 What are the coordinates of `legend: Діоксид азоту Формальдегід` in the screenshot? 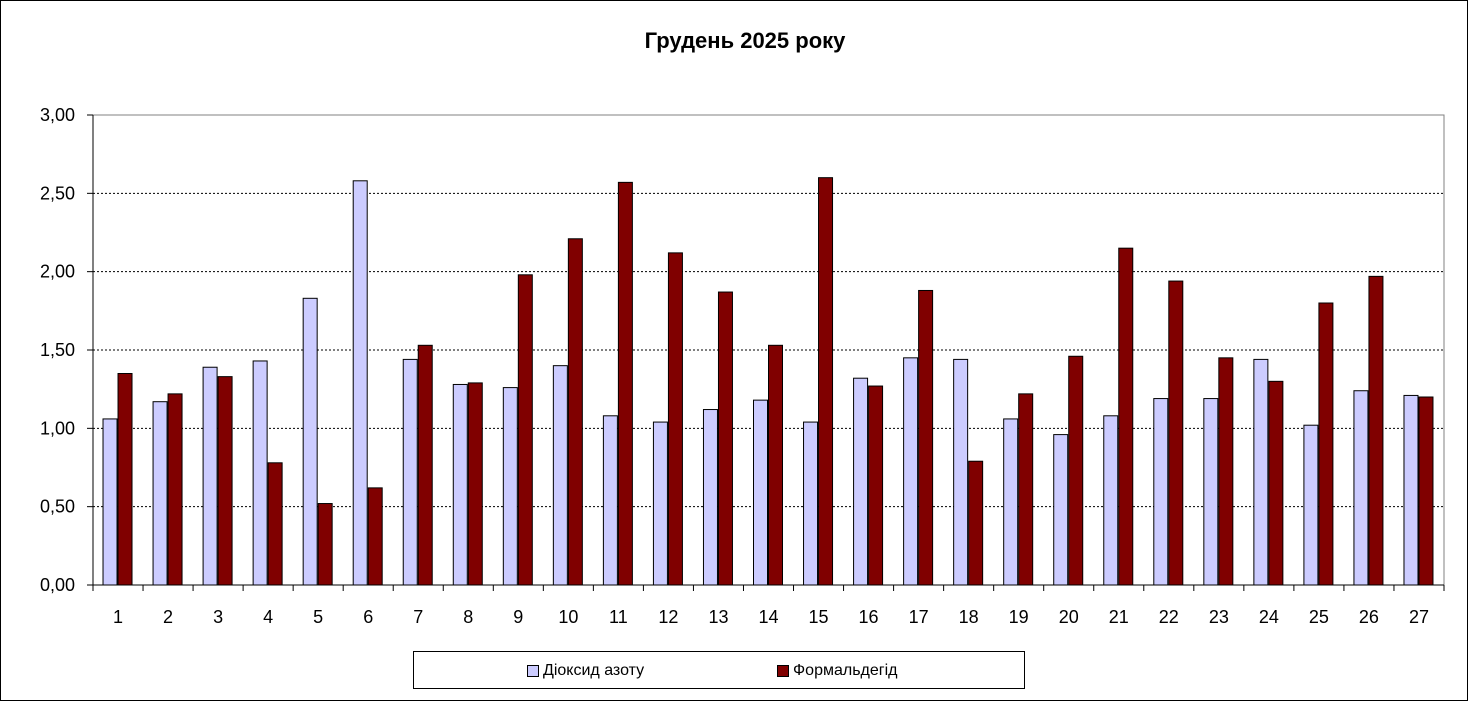 It's located at (719, 670).